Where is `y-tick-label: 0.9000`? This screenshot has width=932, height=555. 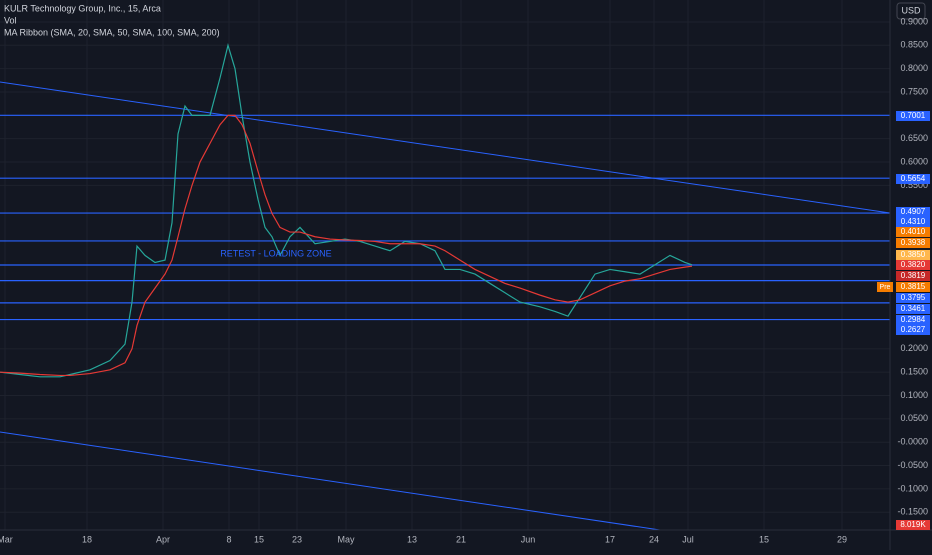 y-tick-label: 0.9000 is located at coordinates (914, 21).